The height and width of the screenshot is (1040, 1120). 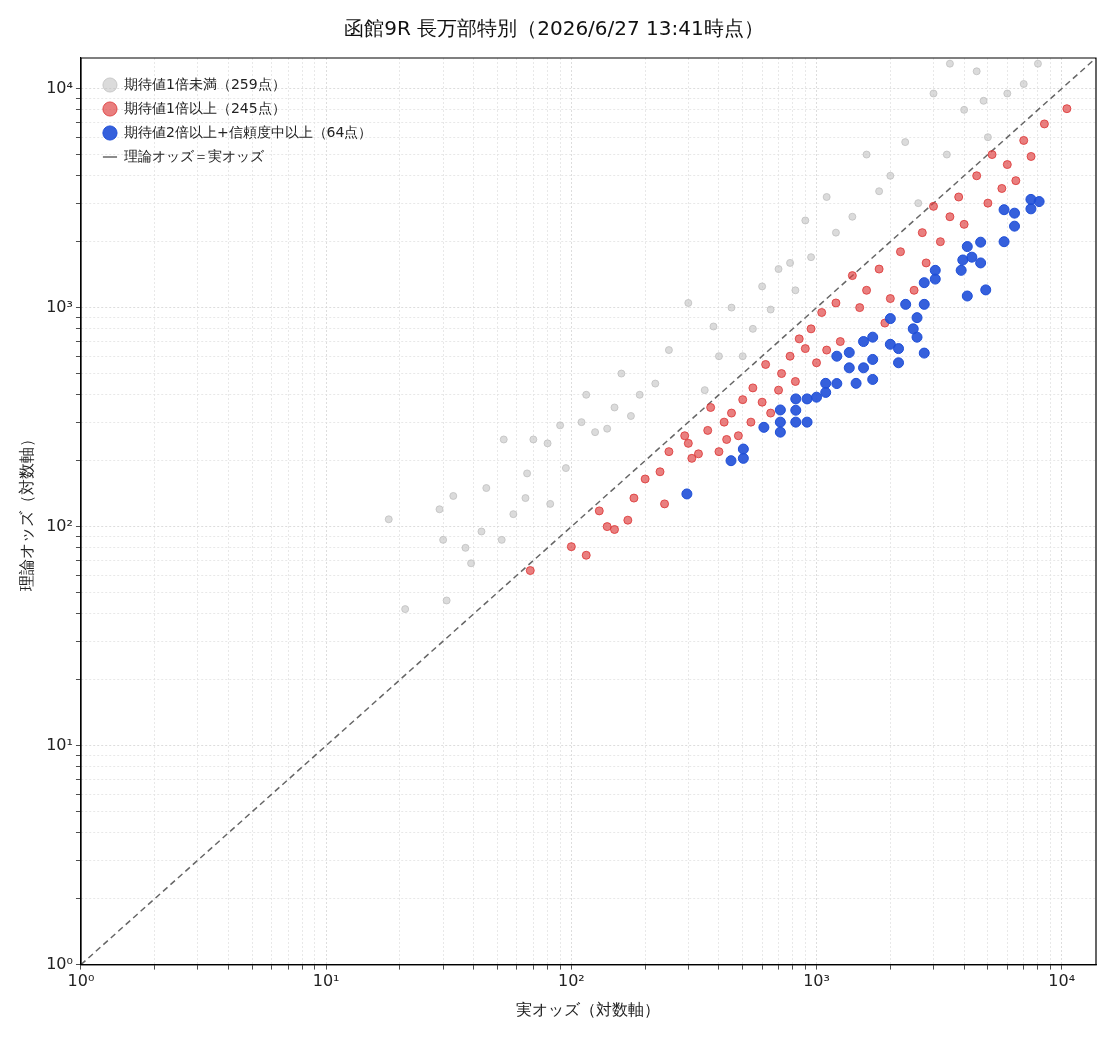 What do you see at coordinates (1062, 981) in the screenshot?
I see `x-tick-label: 10⁴` at bounding box center [1062, 981].